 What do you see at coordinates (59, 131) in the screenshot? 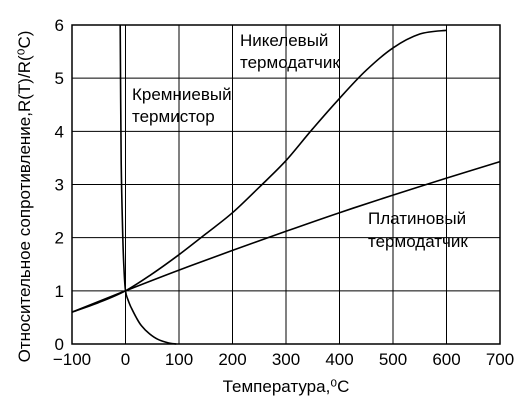
I see `y-tick-label: 4` at bounding box center [59, 131].